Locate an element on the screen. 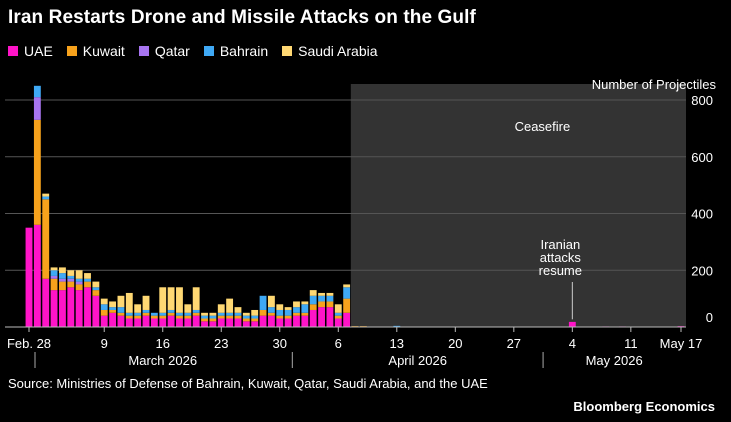 The height and width of the screenshot is (422, 731). x-tick-label: May 17 is located at coordinates (681, 343).